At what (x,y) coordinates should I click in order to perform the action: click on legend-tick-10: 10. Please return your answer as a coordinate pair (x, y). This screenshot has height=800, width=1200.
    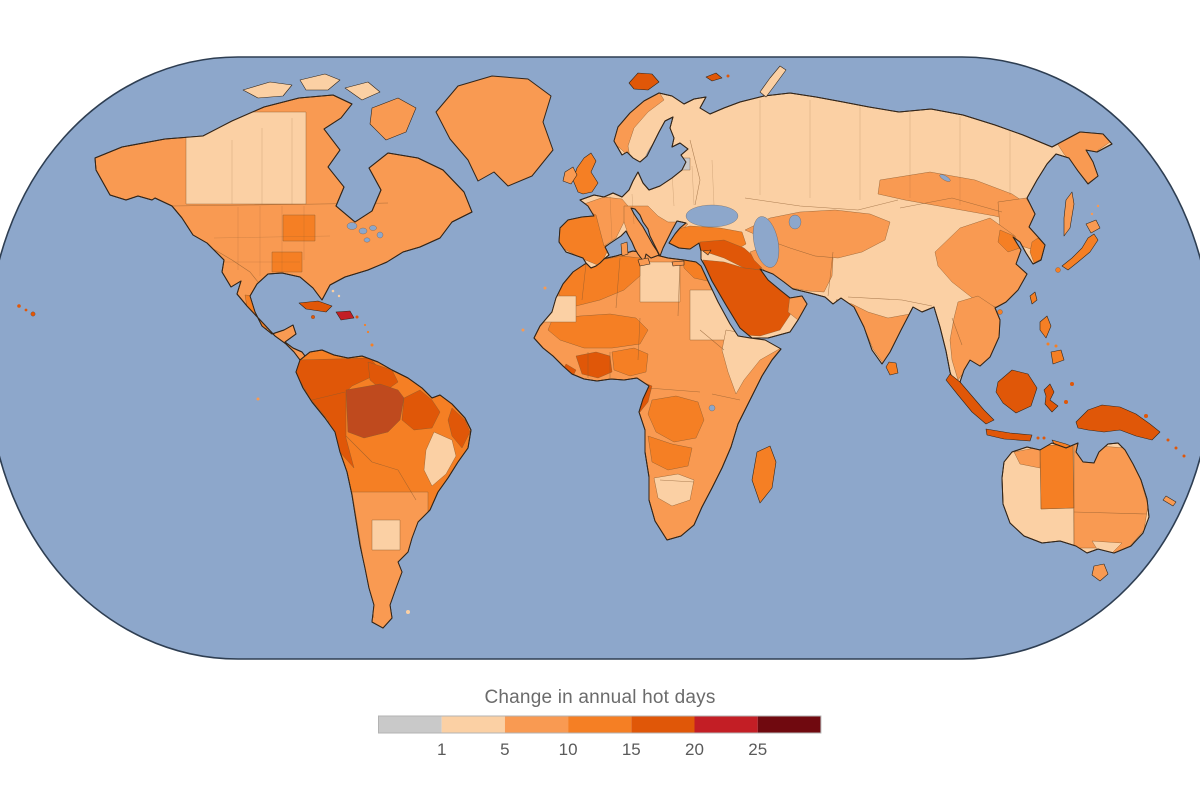
    Looking at the image, I should click on (568, 749).